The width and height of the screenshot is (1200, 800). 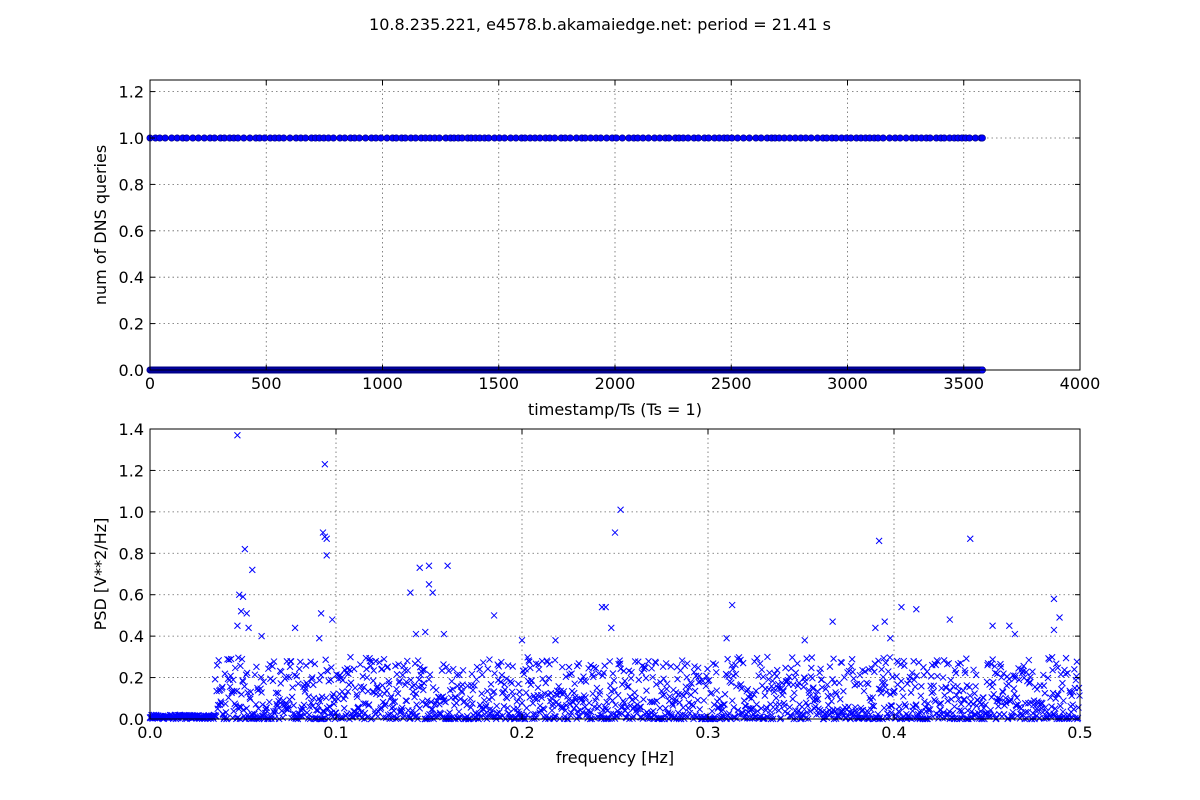 I want to click on bottom-xtick-label: 0.1, so click(x=335, y=732).